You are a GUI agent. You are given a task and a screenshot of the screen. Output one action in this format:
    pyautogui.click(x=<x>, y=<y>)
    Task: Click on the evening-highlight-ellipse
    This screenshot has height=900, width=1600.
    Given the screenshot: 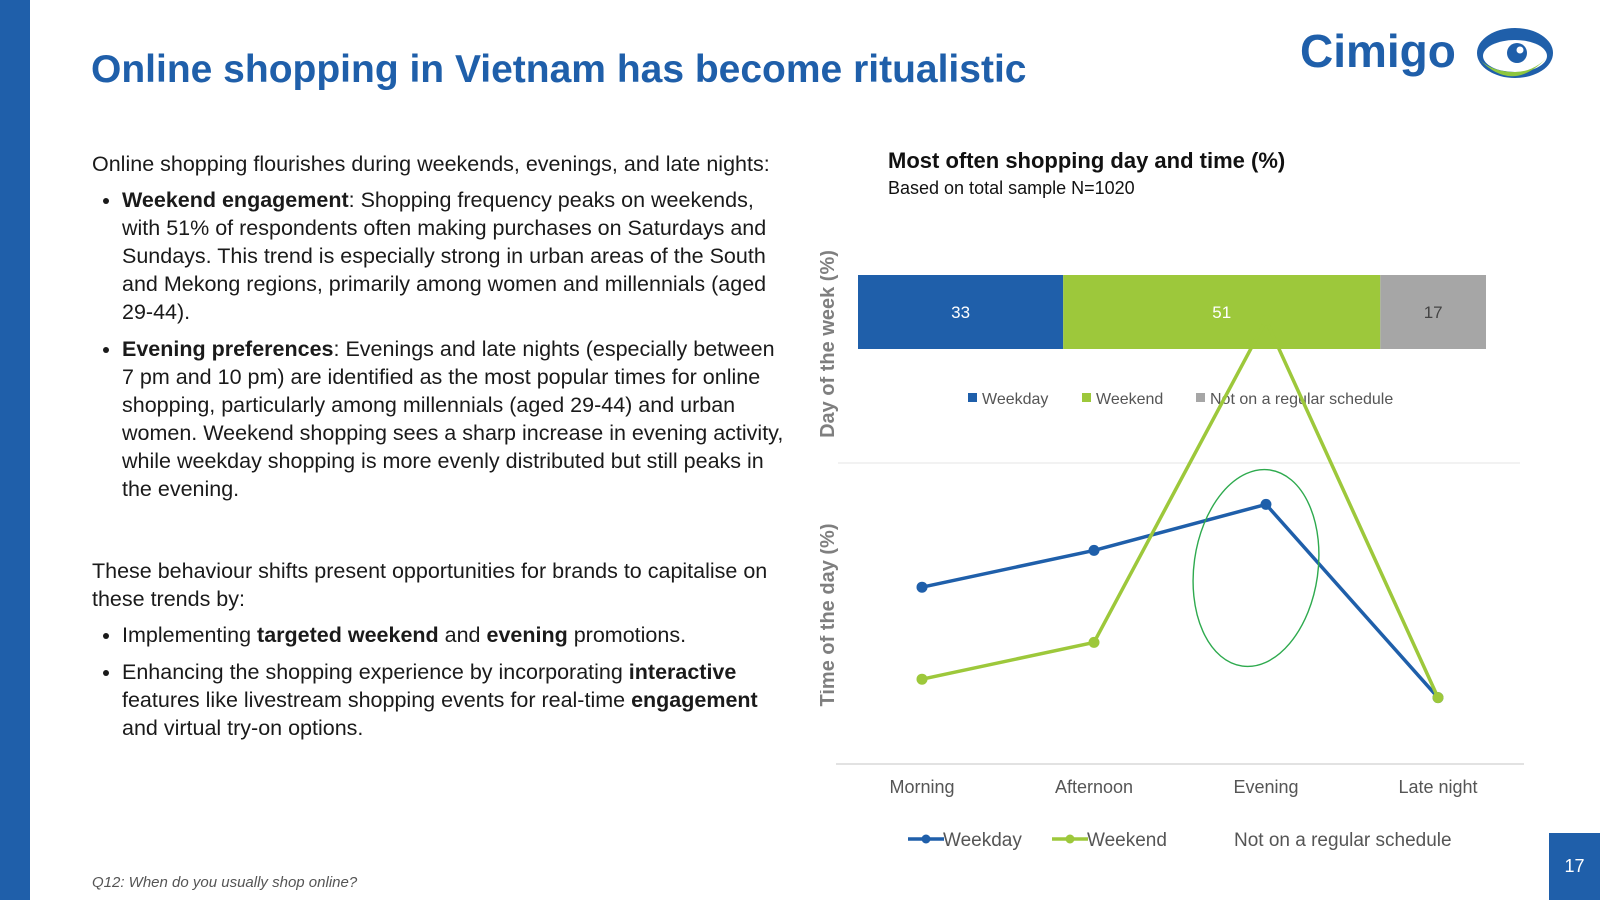 What is the action you would take?
    pyautogui.click(x=1256, y=568)
    